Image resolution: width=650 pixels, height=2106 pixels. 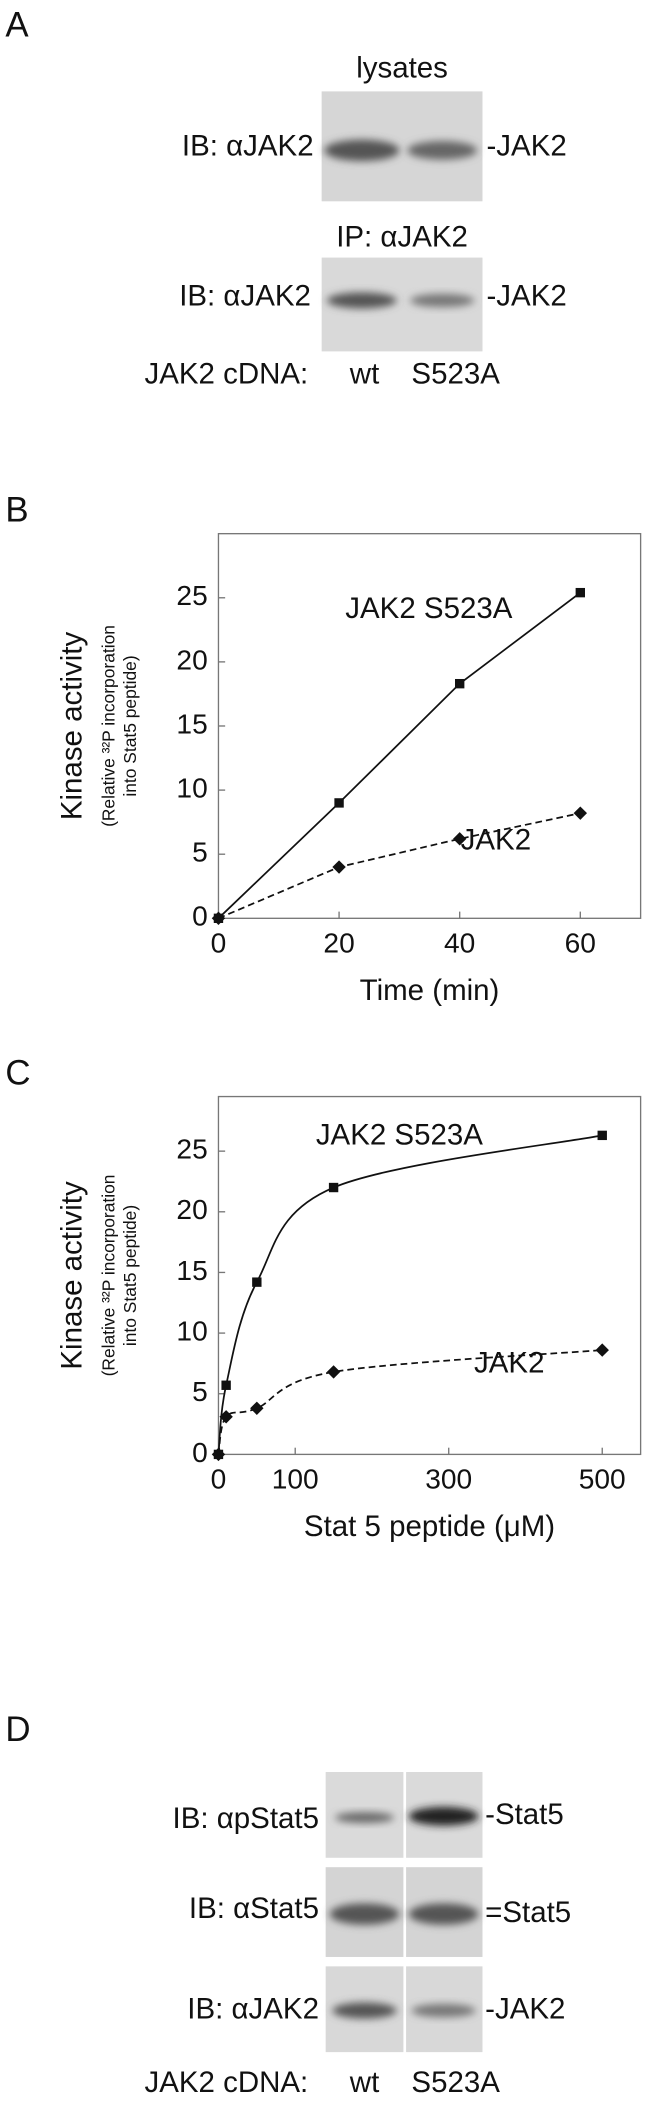 I want to click on x-axis-label: Time (min), so click(x=430, y=990).